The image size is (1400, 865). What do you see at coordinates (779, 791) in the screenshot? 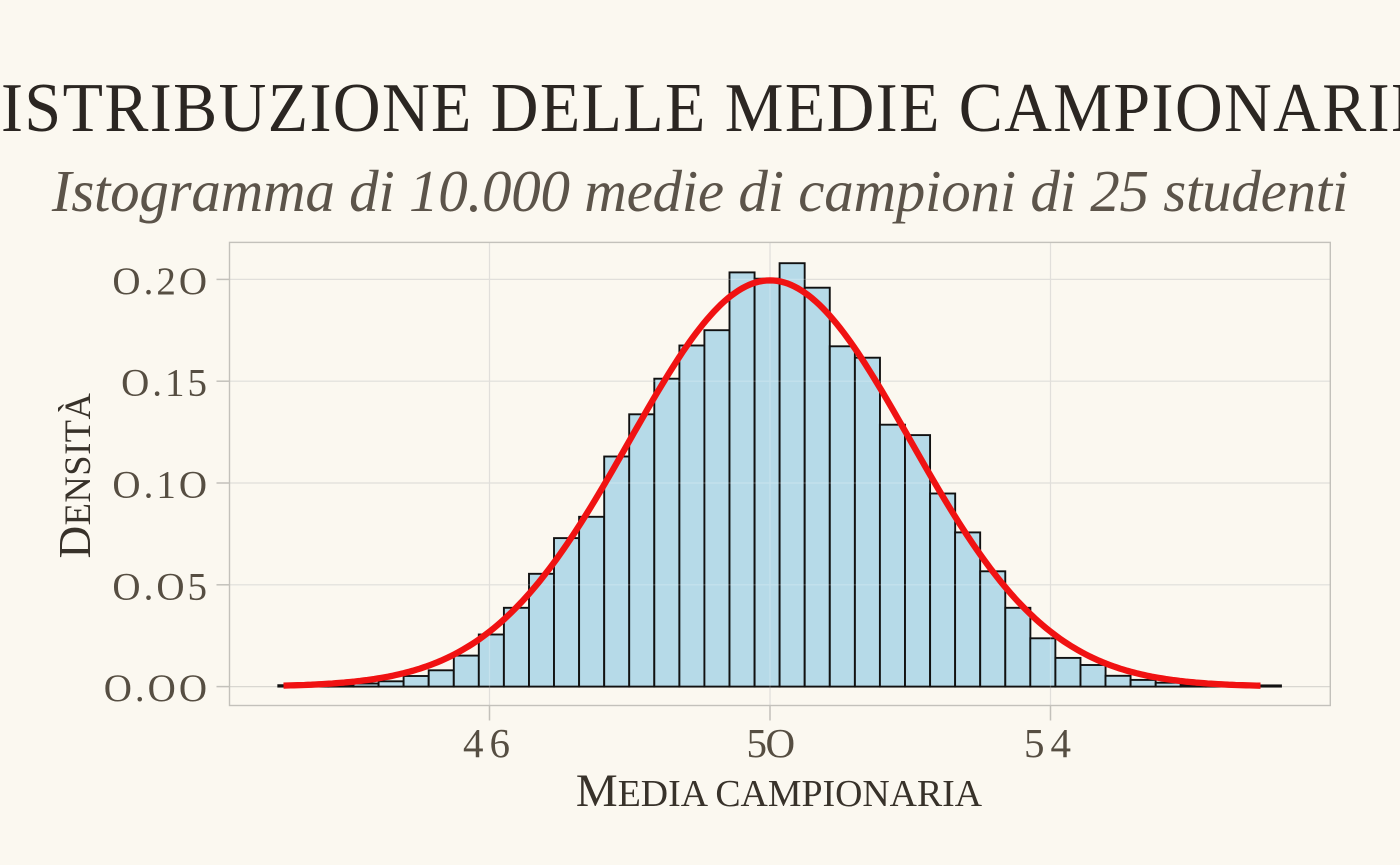
I see `svg-text: MEDIA CAMPIONARIA` at bounding box center [779, 791].